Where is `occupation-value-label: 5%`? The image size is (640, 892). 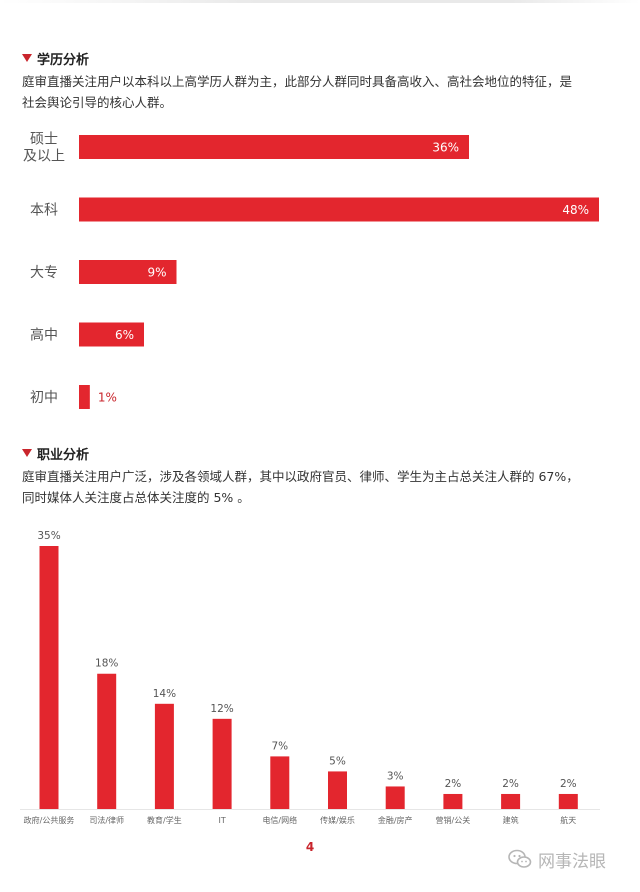
occupation-value-label: 5% is located at coordinates (337, 761).